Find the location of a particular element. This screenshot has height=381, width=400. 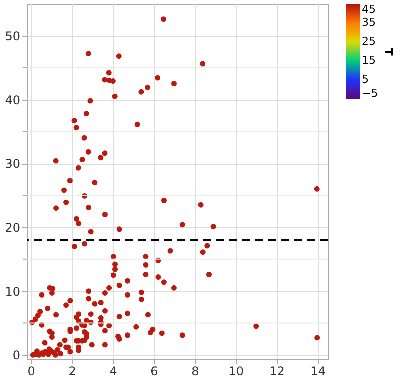

color-bar-label: 25 is located at coordinates (369, 41).